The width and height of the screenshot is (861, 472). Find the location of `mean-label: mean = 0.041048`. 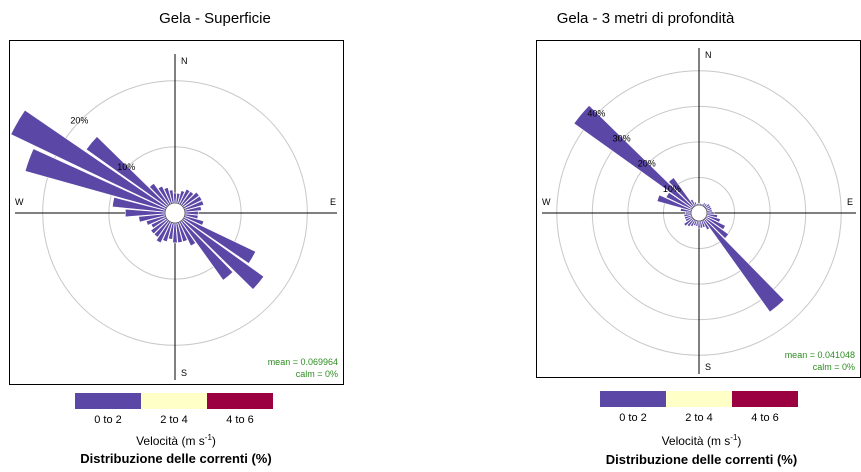

mean-label: mean = 0.041048 is located at coordinates (820, 355).